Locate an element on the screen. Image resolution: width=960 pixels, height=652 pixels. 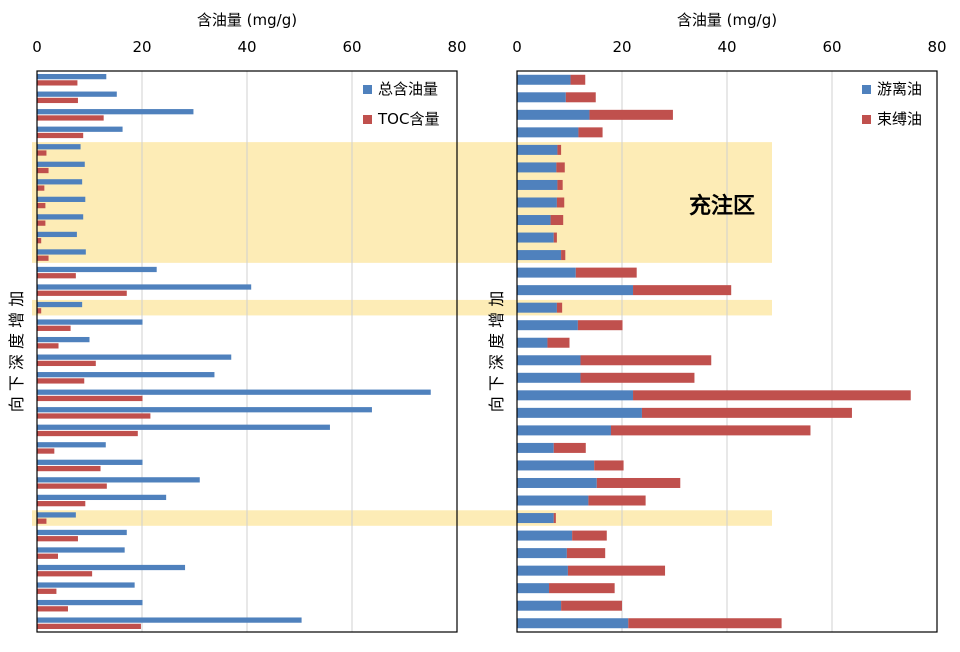
legend-label: 游离油 is located at coordinates (899, 89).